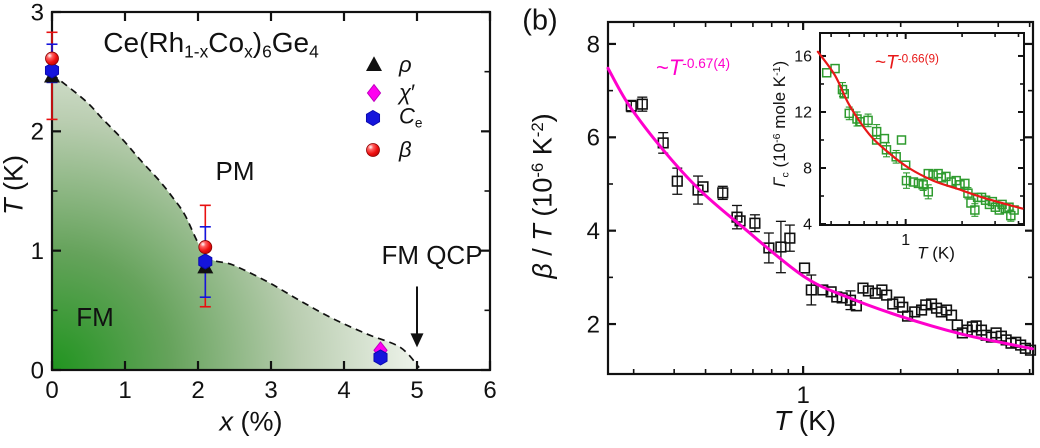 Image resolution: width=1040 pixels, height=448 pixels. Describe the element at coordinates (781, 124) in the screenshot. I see `inset-y-axis-label: Γc (10-6 mole K-1)` at that location.